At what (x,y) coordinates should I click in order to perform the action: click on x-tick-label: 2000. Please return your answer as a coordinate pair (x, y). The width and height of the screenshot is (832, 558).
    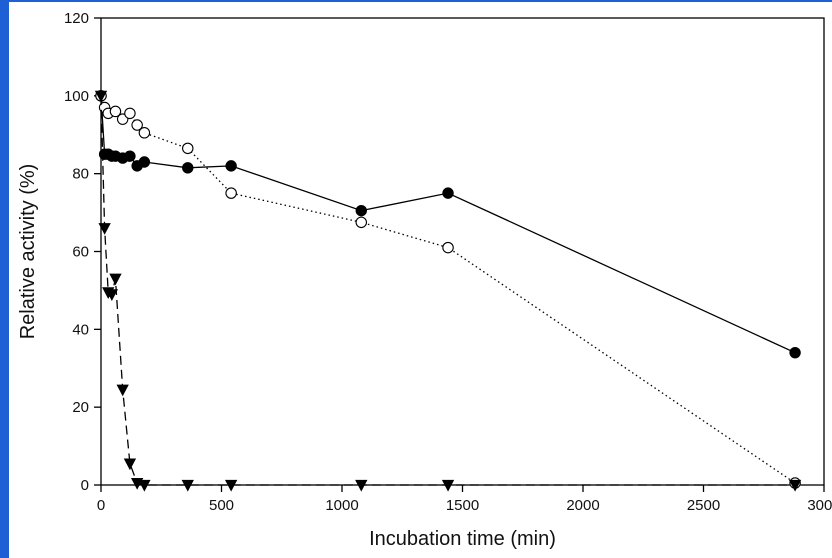
    Looking at the image, I should click on (582, 505).